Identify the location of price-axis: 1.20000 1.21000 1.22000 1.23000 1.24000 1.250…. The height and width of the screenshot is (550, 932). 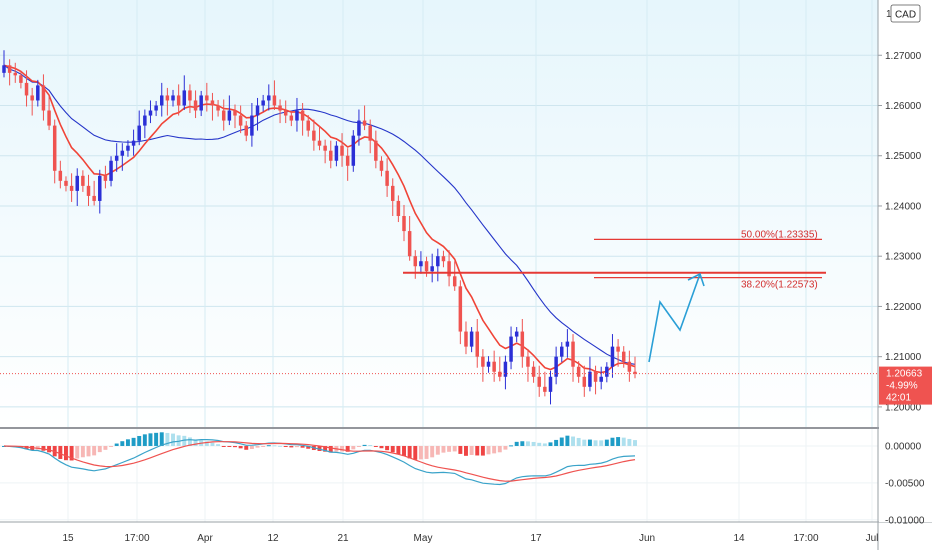
(900, 232).